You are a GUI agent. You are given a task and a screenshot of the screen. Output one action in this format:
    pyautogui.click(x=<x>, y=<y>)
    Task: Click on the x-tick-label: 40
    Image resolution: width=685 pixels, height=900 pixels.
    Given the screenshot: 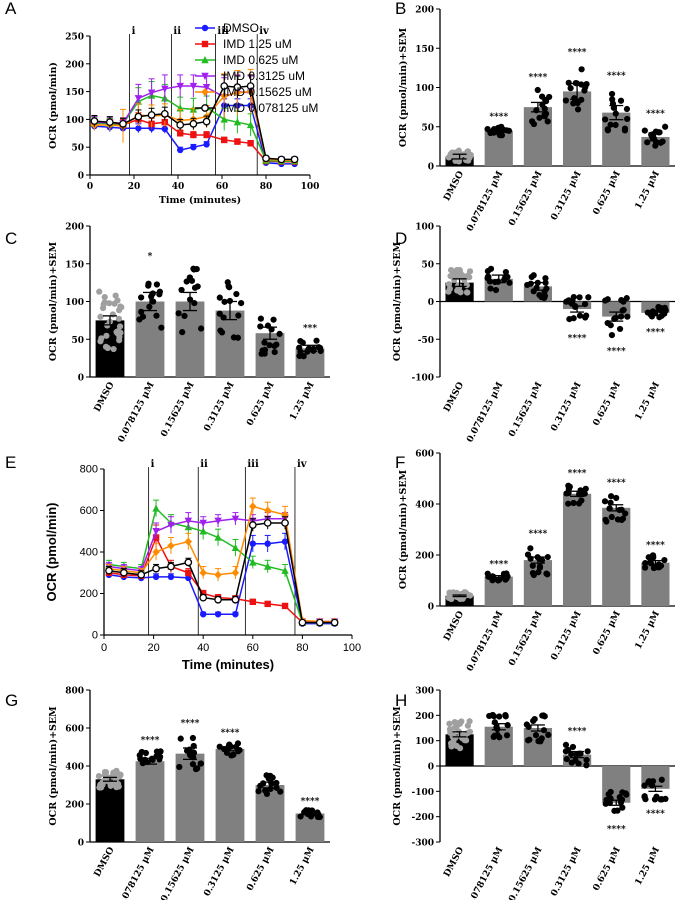 What is the action you would take?
    pyautogui.click(x=178, y=187)
    